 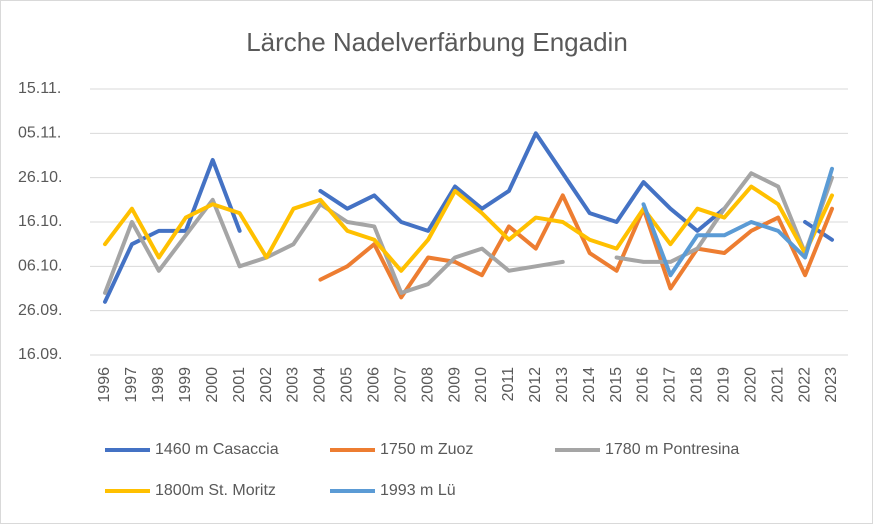 I want to click on y-tick-label: 16.10., so click(x=40, y=221).